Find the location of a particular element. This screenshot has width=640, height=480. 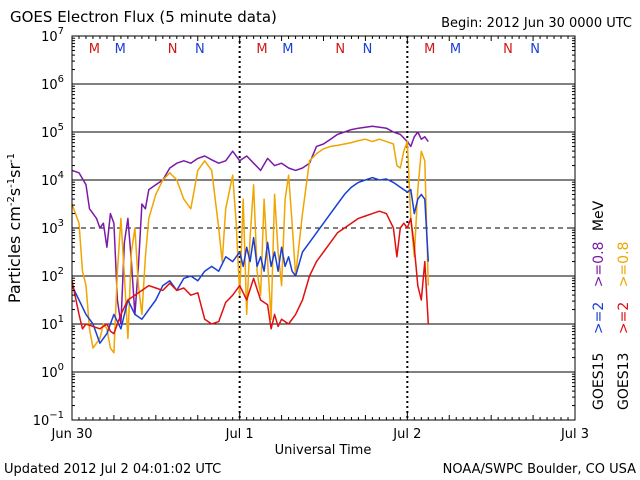

legend-goes15: GOES15 >=2 >=0.8 MeV is located at coordinates (599, 305).